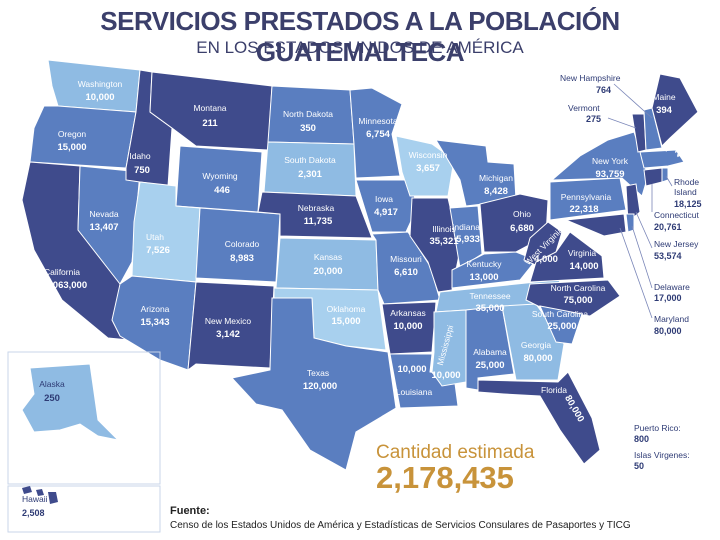 The height and width of the screenshot is (540, 720). Describe the element at coordinates (554, 390) in the screenshot. I see `label-florida-name: Florida` at that location.